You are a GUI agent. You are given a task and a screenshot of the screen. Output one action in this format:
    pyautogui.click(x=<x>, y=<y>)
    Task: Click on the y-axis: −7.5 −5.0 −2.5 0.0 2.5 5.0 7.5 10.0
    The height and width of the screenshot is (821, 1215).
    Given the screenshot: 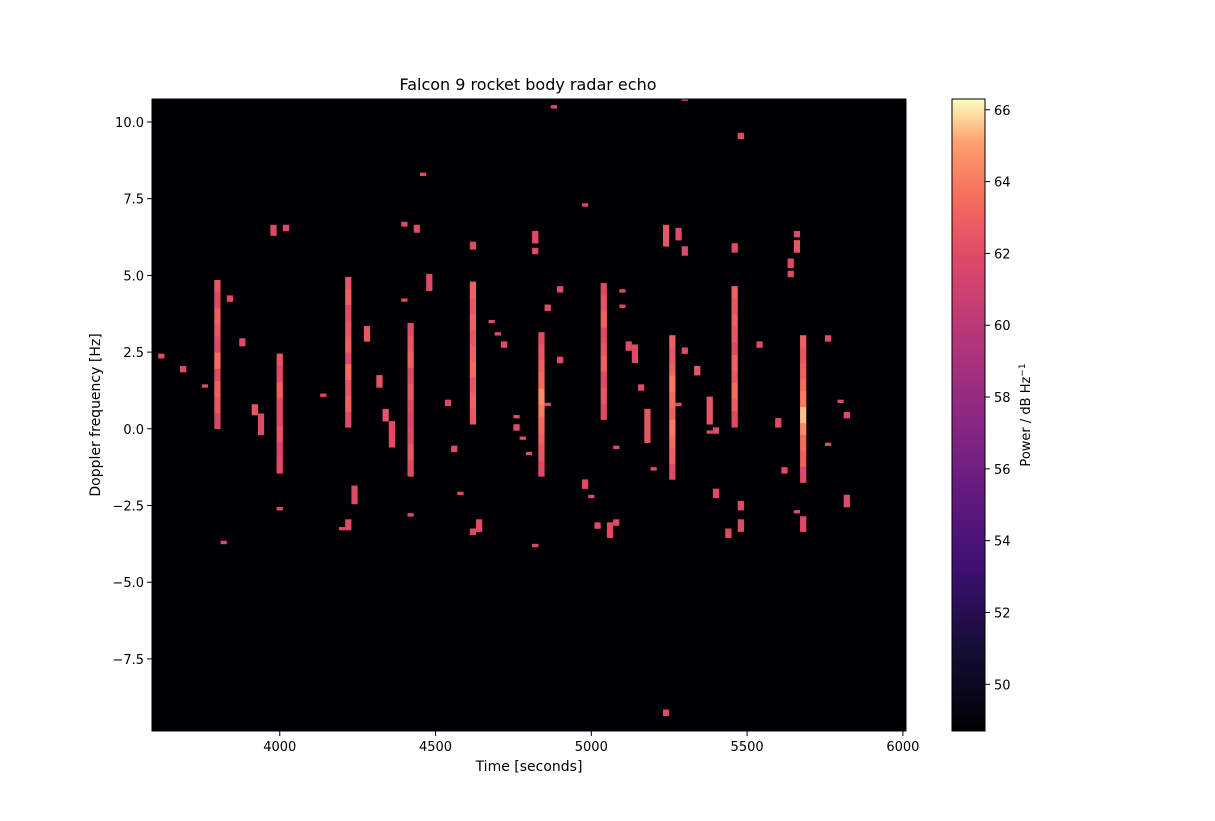 What is the action you would take?
    pyautogui.click(x=132, y=392)
    